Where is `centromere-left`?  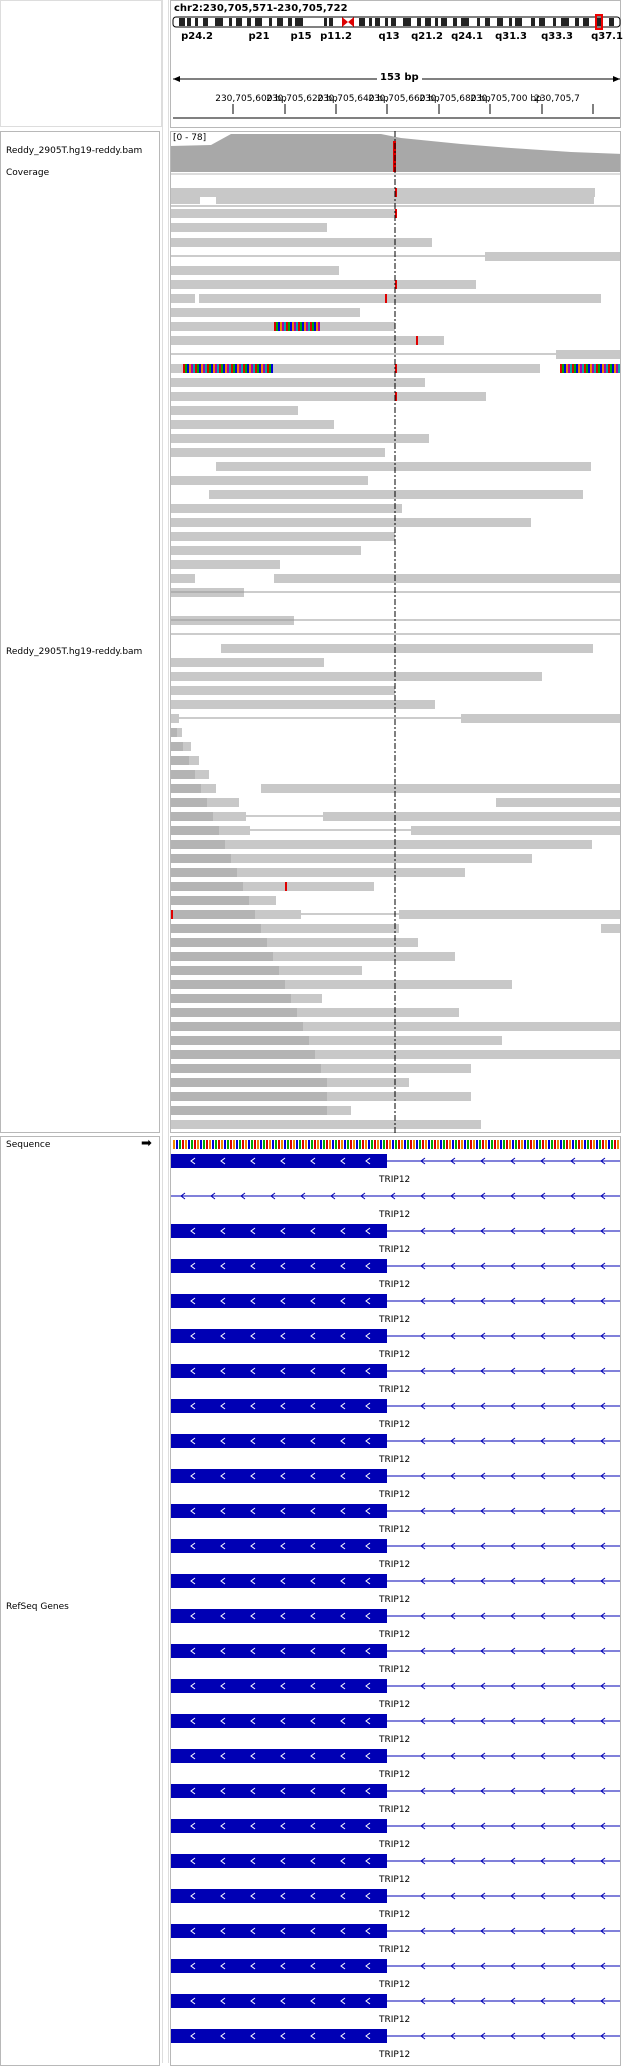 centromere-left is located at coordinates (345, 22).